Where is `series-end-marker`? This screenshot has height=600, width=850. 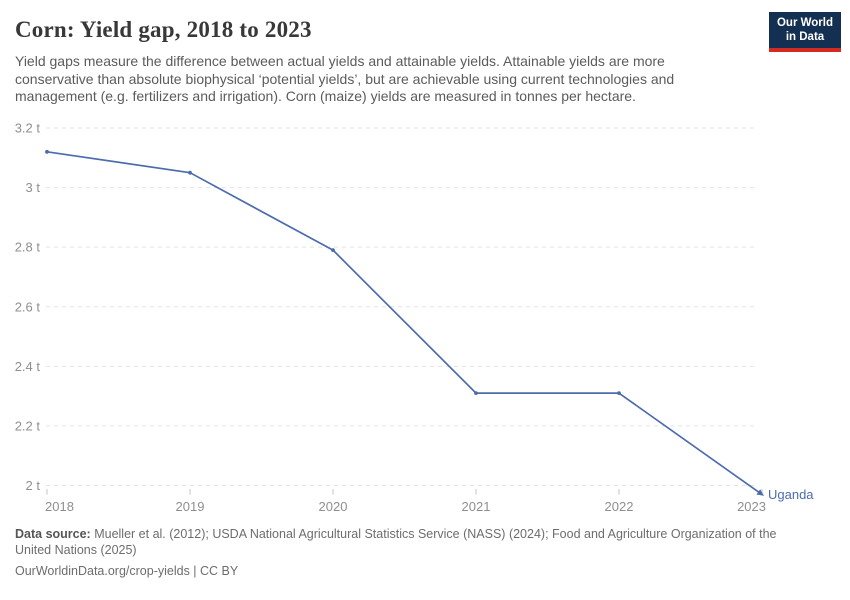
series-end-marker is located at coordinates (760, 492).